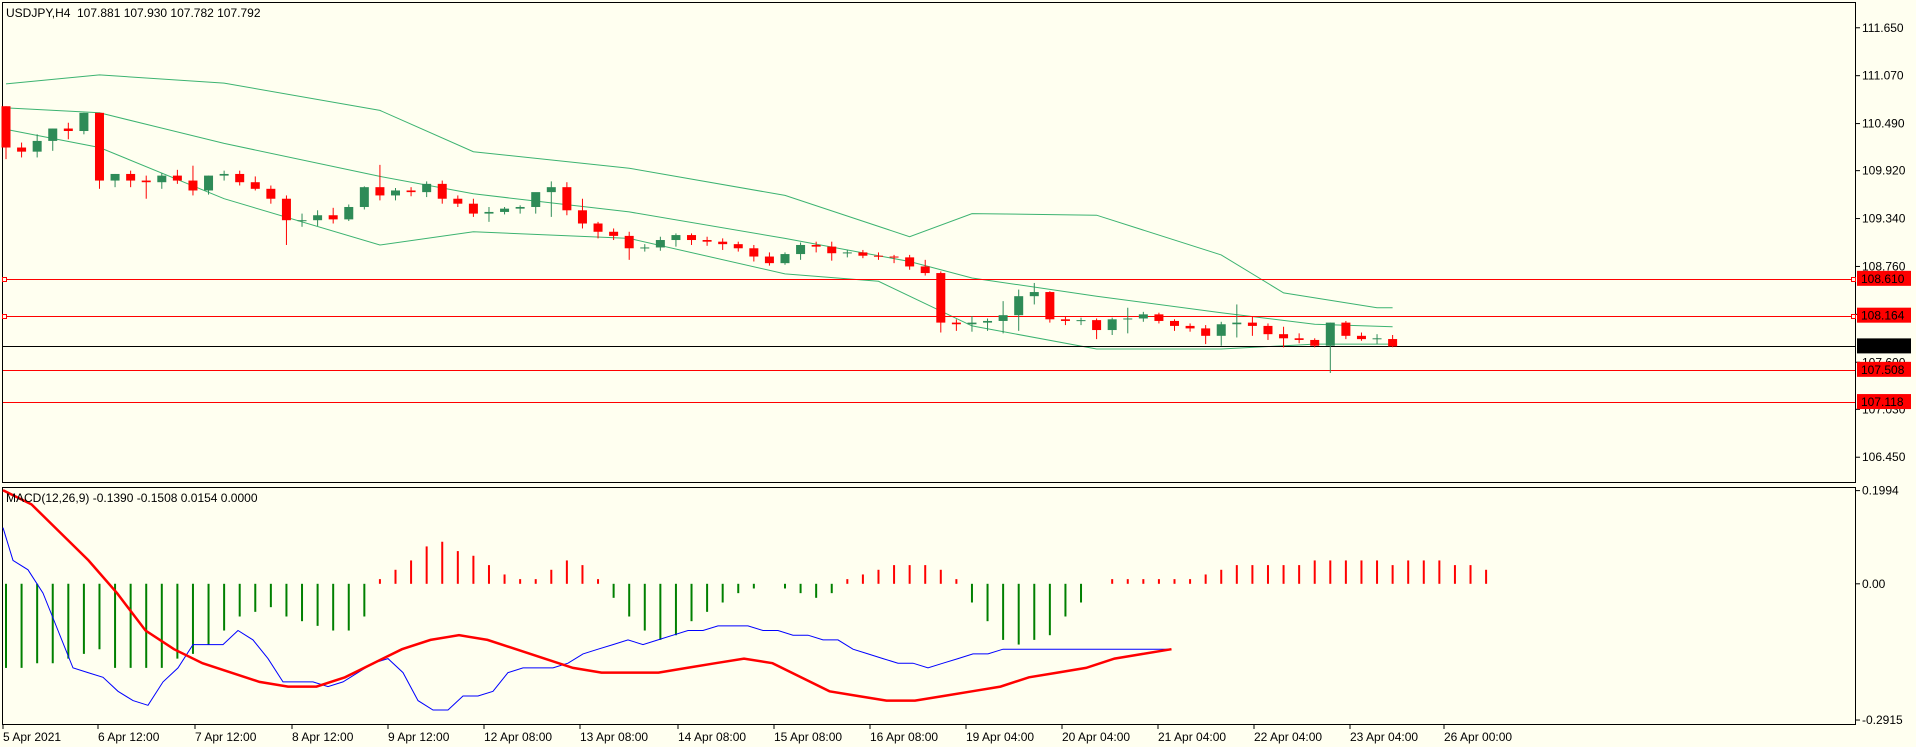  Describe the element at coordinates (1096, 737) in the screenshot. I see `time-tick-label: 20 Apr 04:00` at that location.